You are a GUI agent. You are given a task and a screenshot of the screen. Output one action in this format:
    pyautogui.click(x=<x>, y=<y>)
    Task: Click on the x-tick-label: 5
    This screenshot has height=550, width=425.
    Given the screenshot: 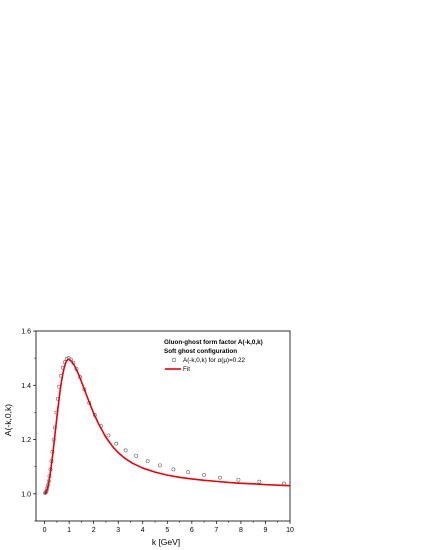 What is the action you would take?
    pyautogui.click(x=167, y=530)
    